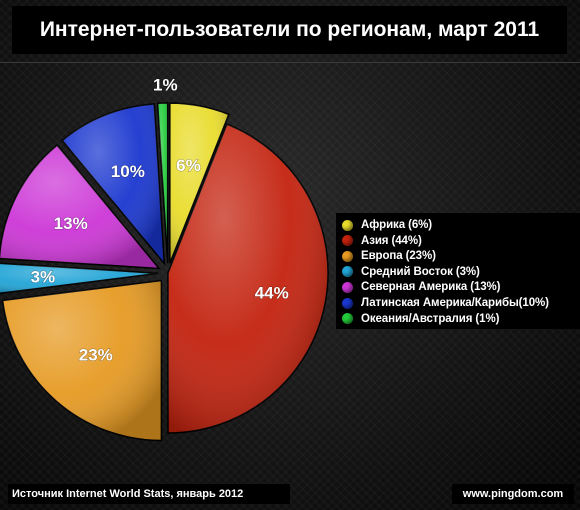  What do you see at coordinates (96, 354) in the screenshot?
I see `pie-label-2: 23%` at bounding box center [96, 354].